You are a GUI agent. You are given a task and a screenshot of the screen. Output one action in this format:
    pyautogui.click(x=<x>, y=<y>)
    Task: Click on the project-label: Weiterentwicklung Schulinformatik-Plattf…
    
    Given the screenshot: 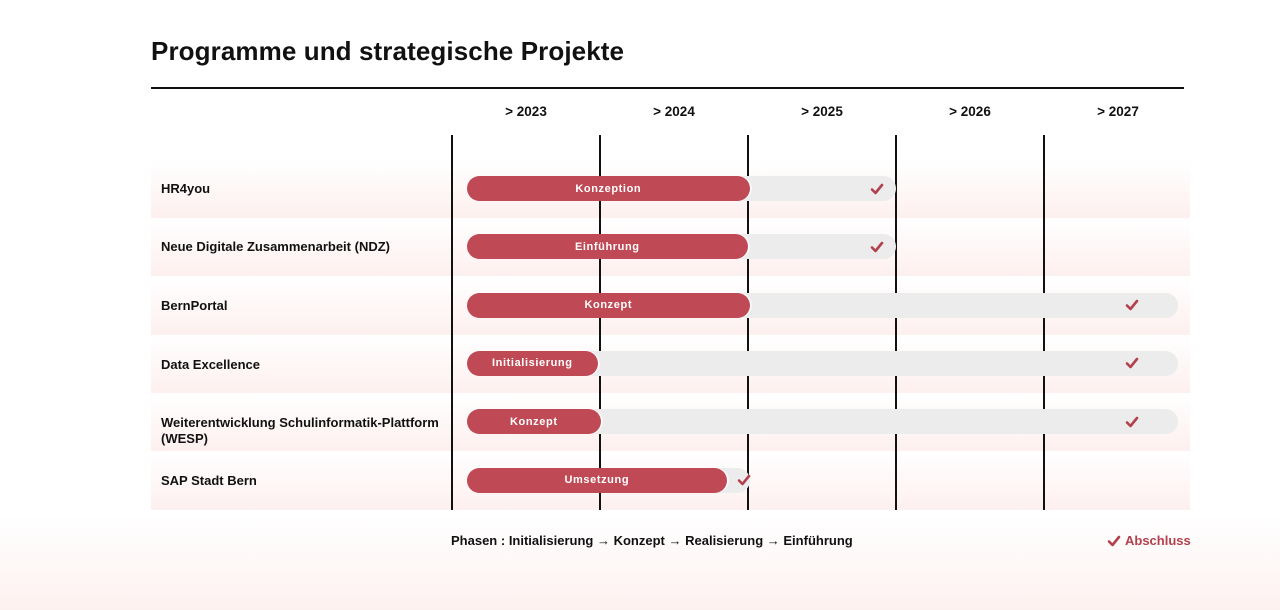 What is the action you would take?
    pyautogui.click(x=300, y=430)
    